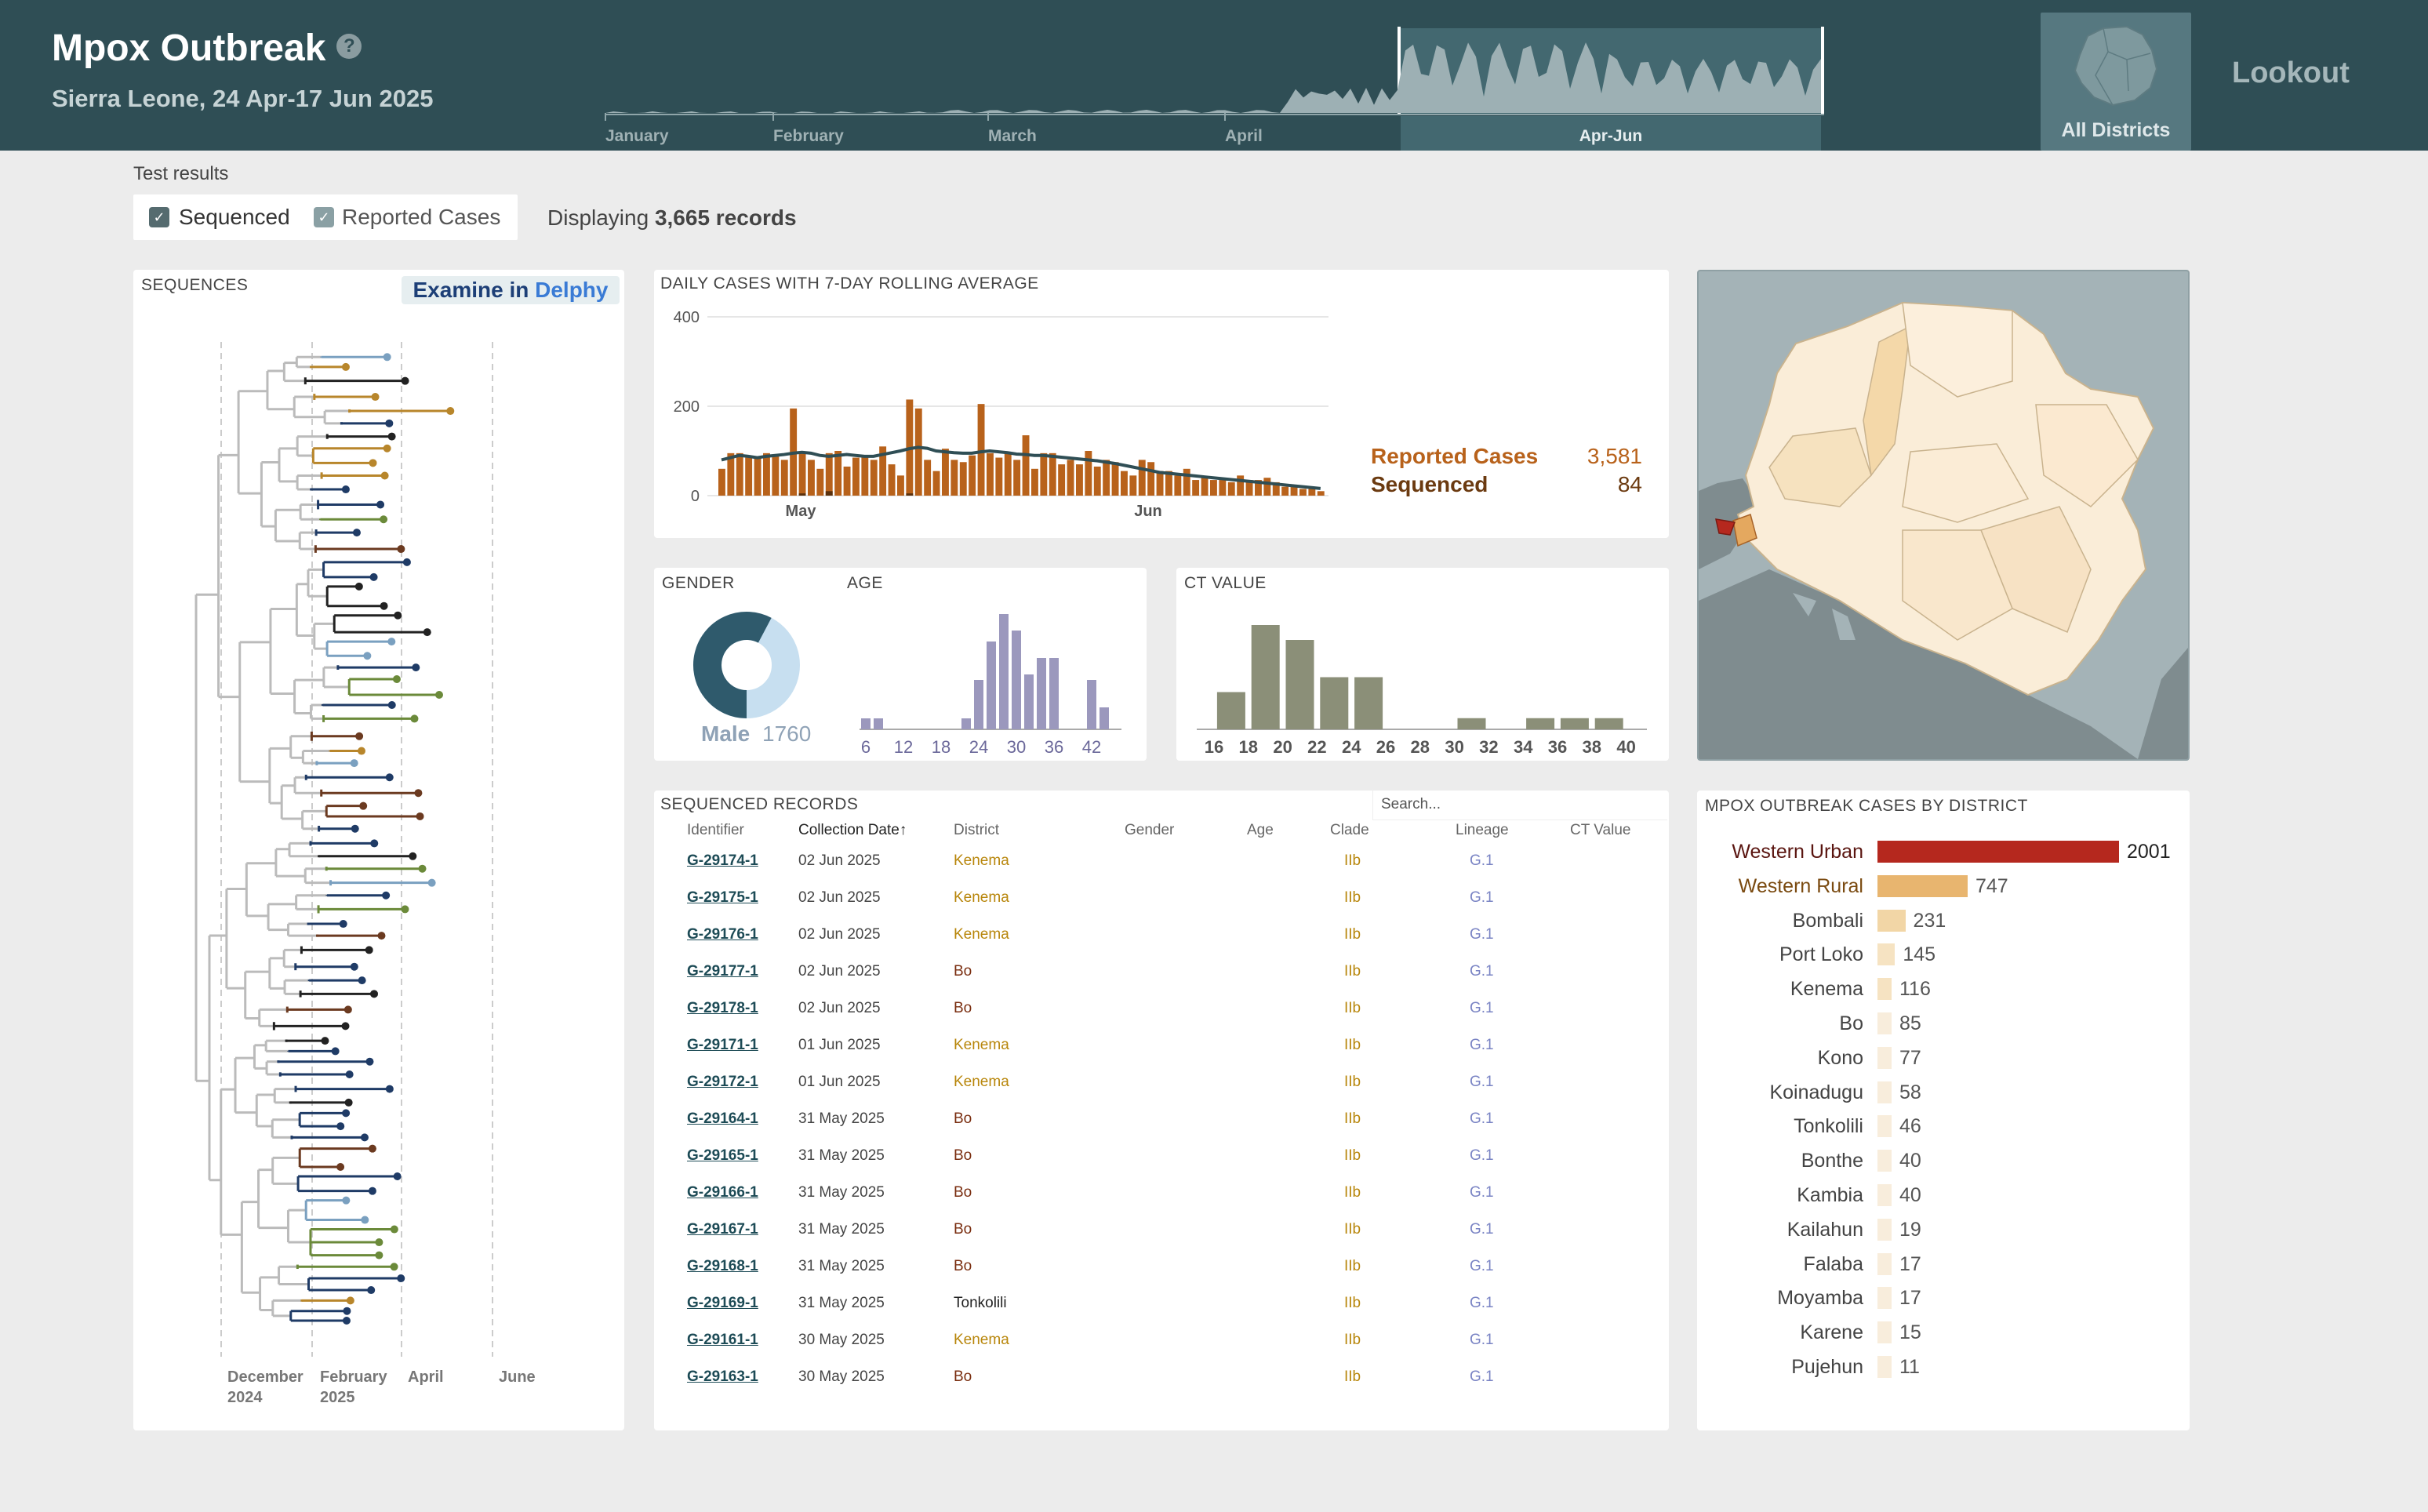  I want to click on daily-cases-chart: 400 200 0 May Jun, so click(1007, 415).